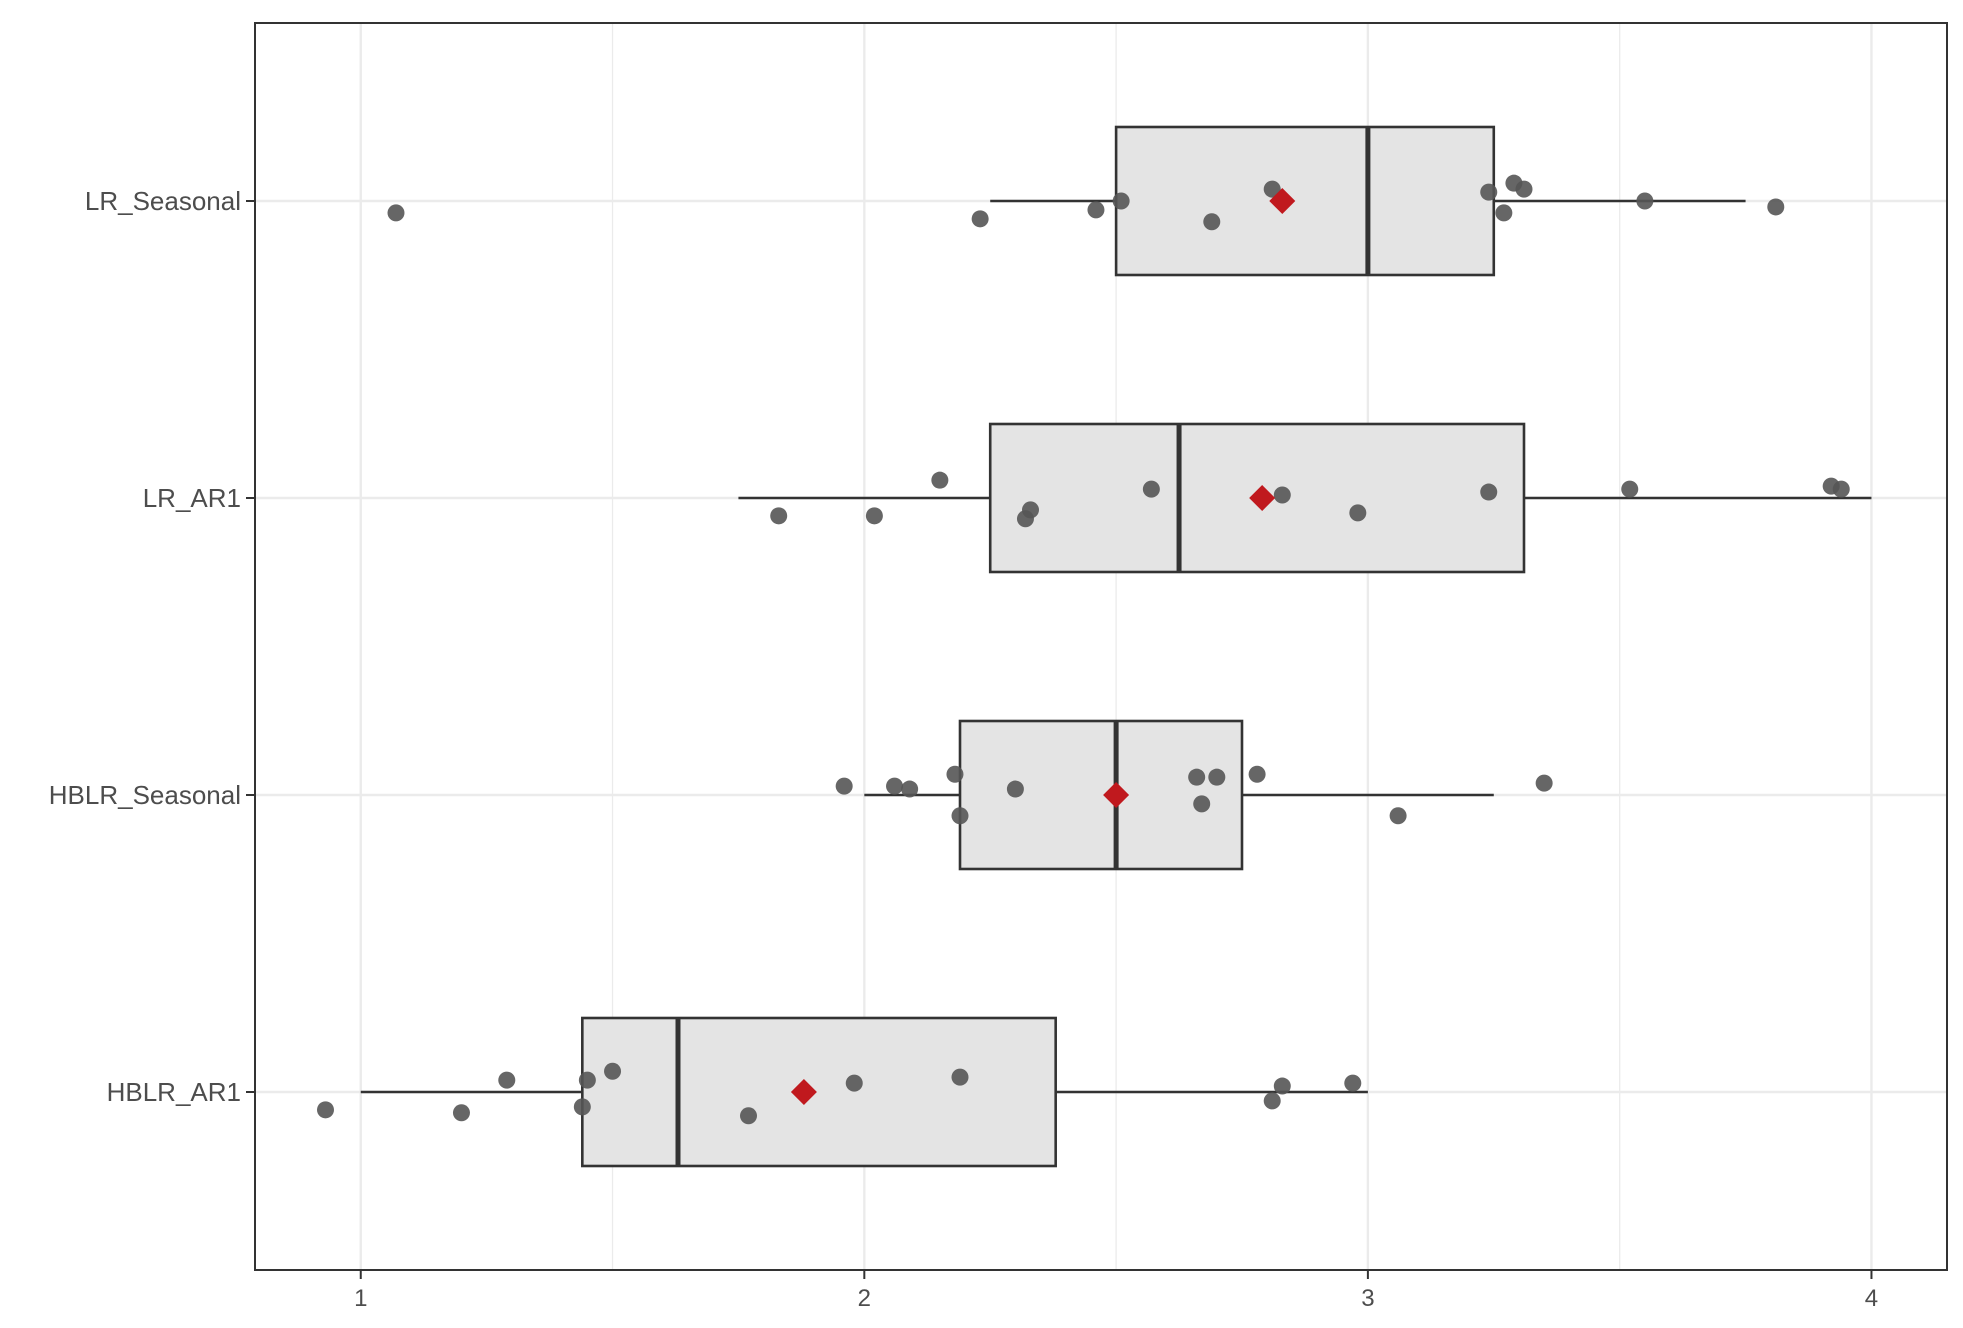 This screenshot has height=1328, width=1963. Describe the element at coordinates (360, 1298) in the screenshot. I see `x-tick-label: 1` at that location.